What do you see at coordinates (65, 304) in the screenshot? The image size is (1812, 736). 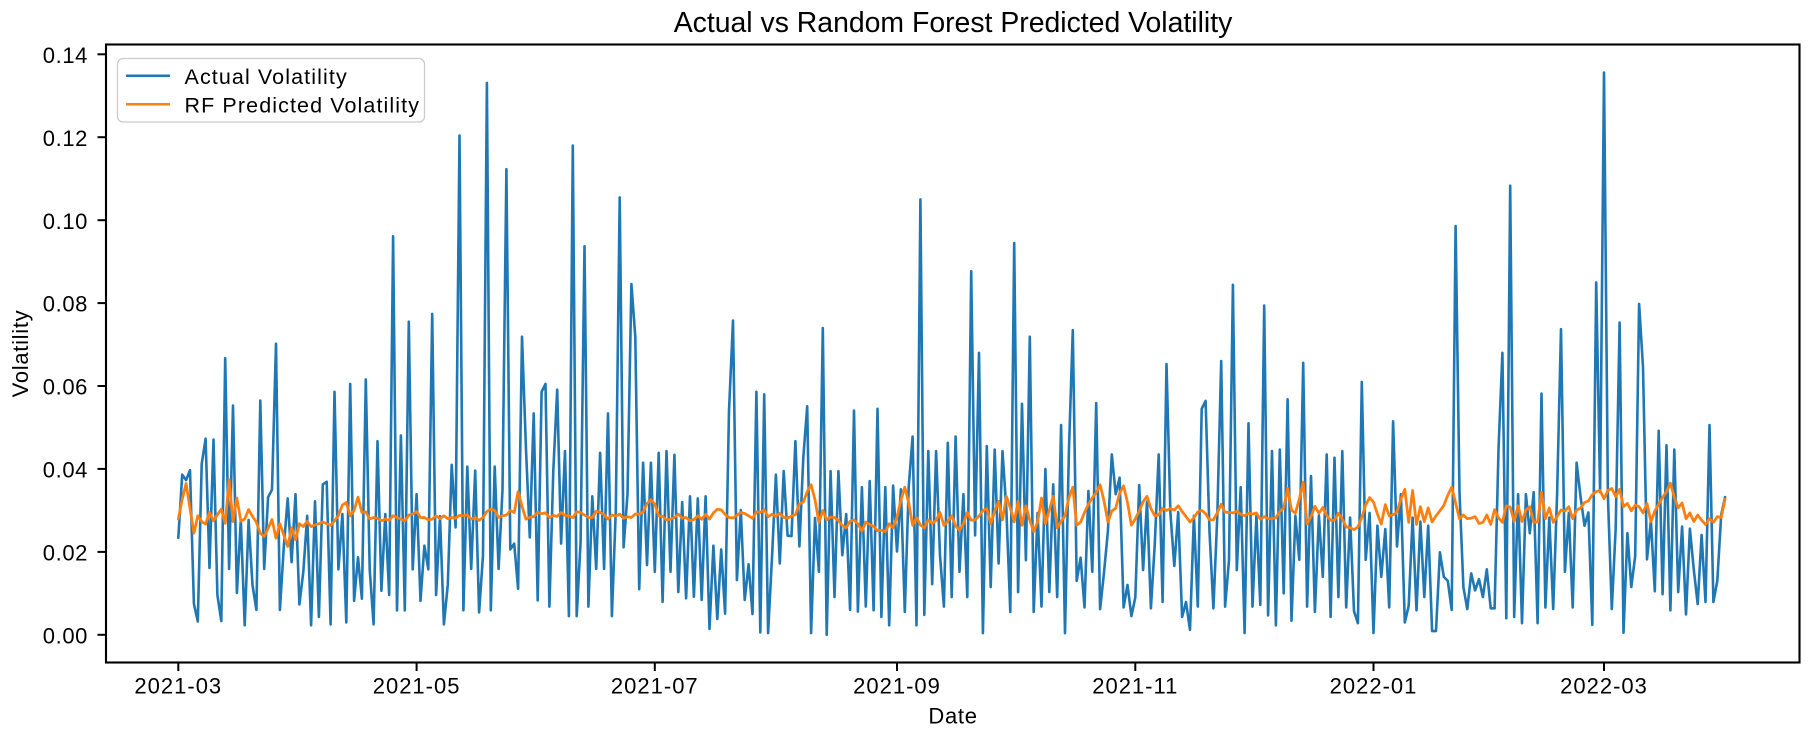 I see `svg-text: 0.08` at bounding box center [65, 304].